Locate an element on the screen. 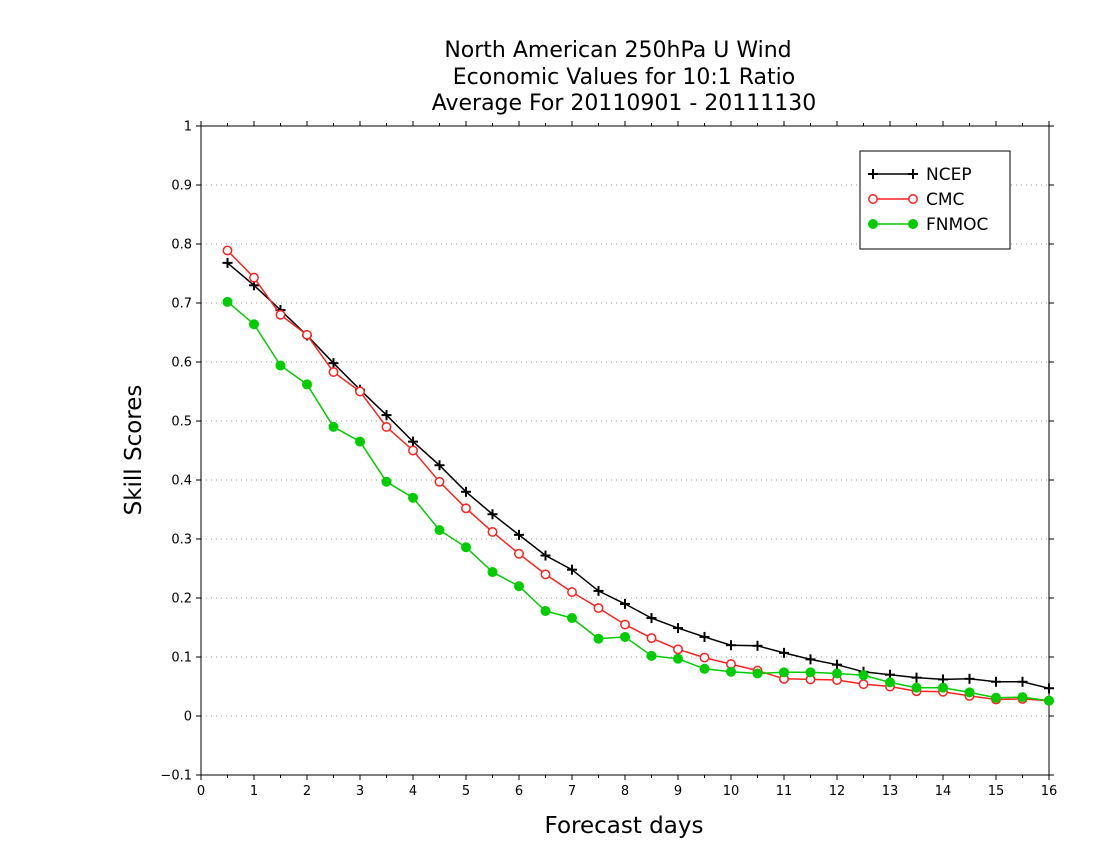 This screenshot has width=1100, height=850. y-axis-label: Skill Scores is located at coordinates (134, 450).